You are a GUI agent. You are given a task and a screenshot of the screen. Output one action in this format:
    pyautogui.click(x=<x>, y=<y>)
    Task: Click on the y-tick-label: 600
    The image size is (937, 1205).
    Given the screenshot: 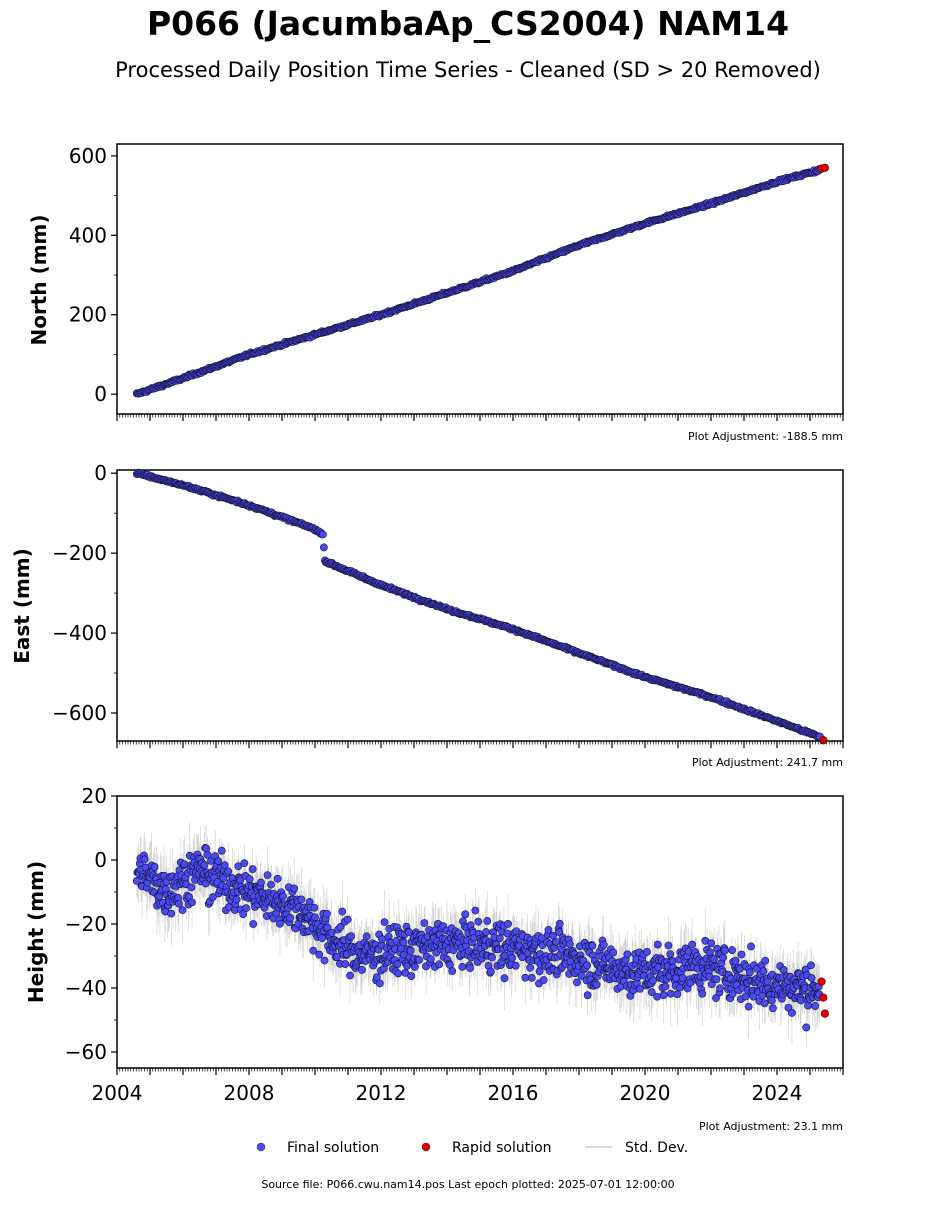 What is the action you would take?
    pyautogui.click(x=88, y=156)
    